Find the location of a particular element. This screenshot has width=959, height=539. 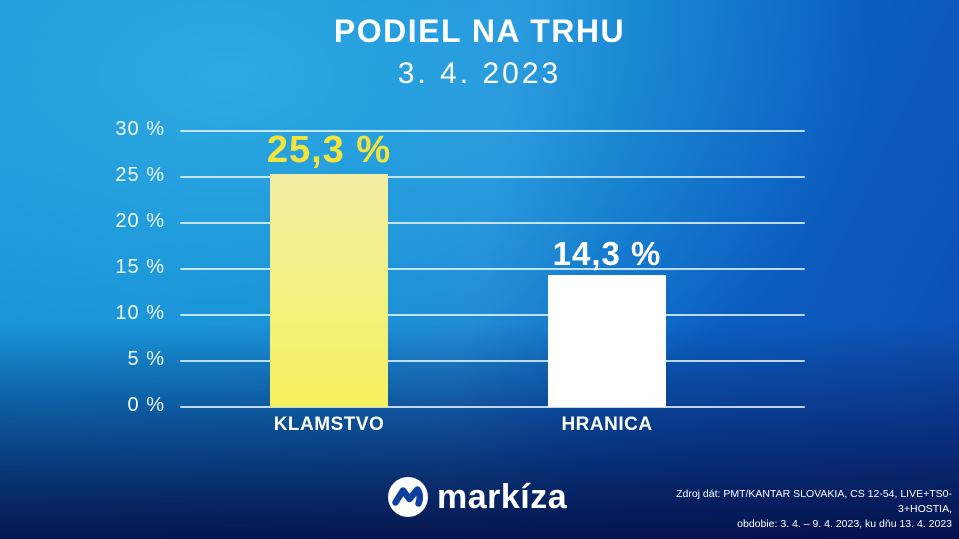

x-axis-label: KLAMSTVO is located at coordinates (329, 424).